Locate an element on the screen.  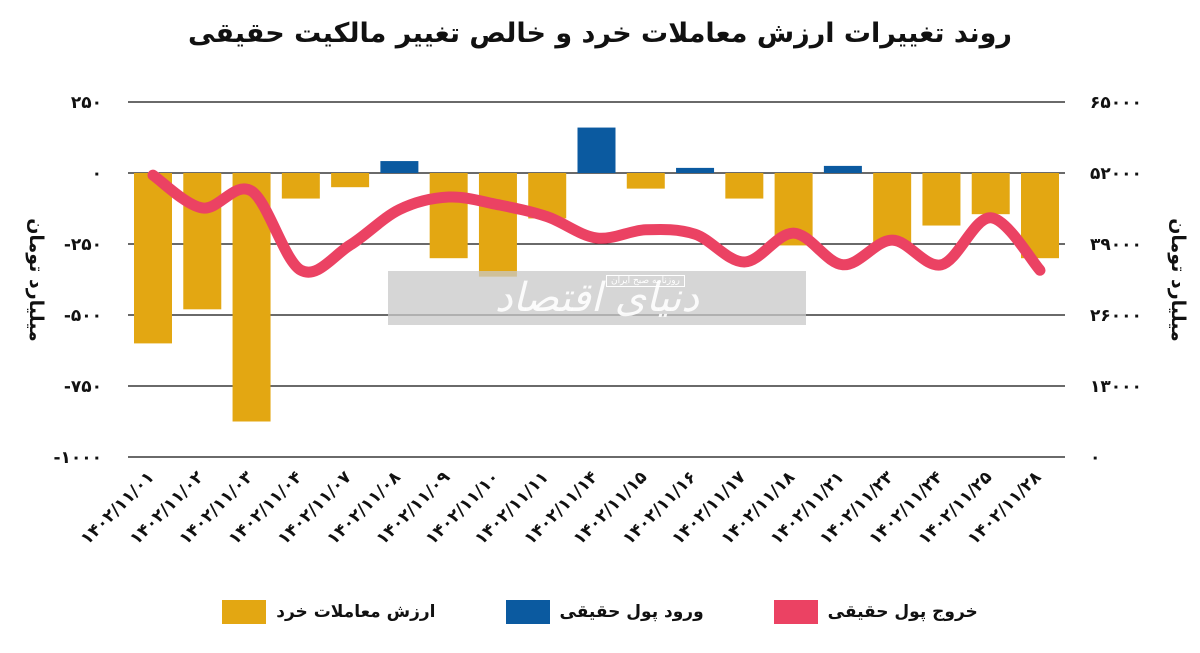
watermark: دنیای اقتصاد روزنامه صبح ایران is located at coordinates (597, 298).